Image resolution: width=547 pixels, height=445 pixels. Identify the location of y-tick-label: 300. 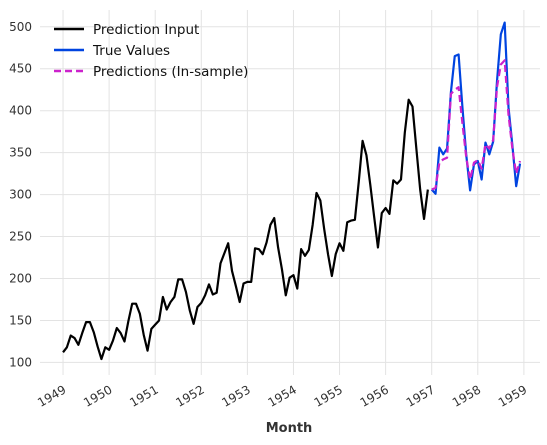
(20, 195).